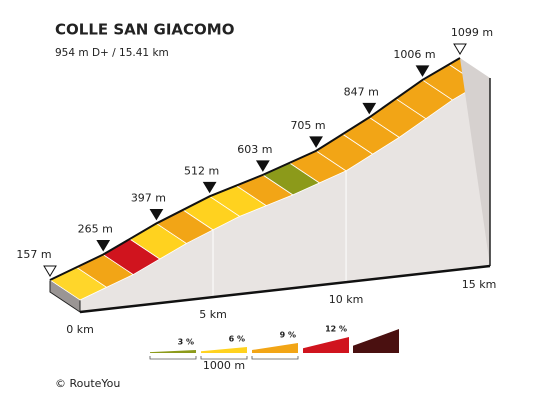  Describe the element at coordinates (254, 149) in the screenshot. I see `elevation-label: 603 m` at that location.